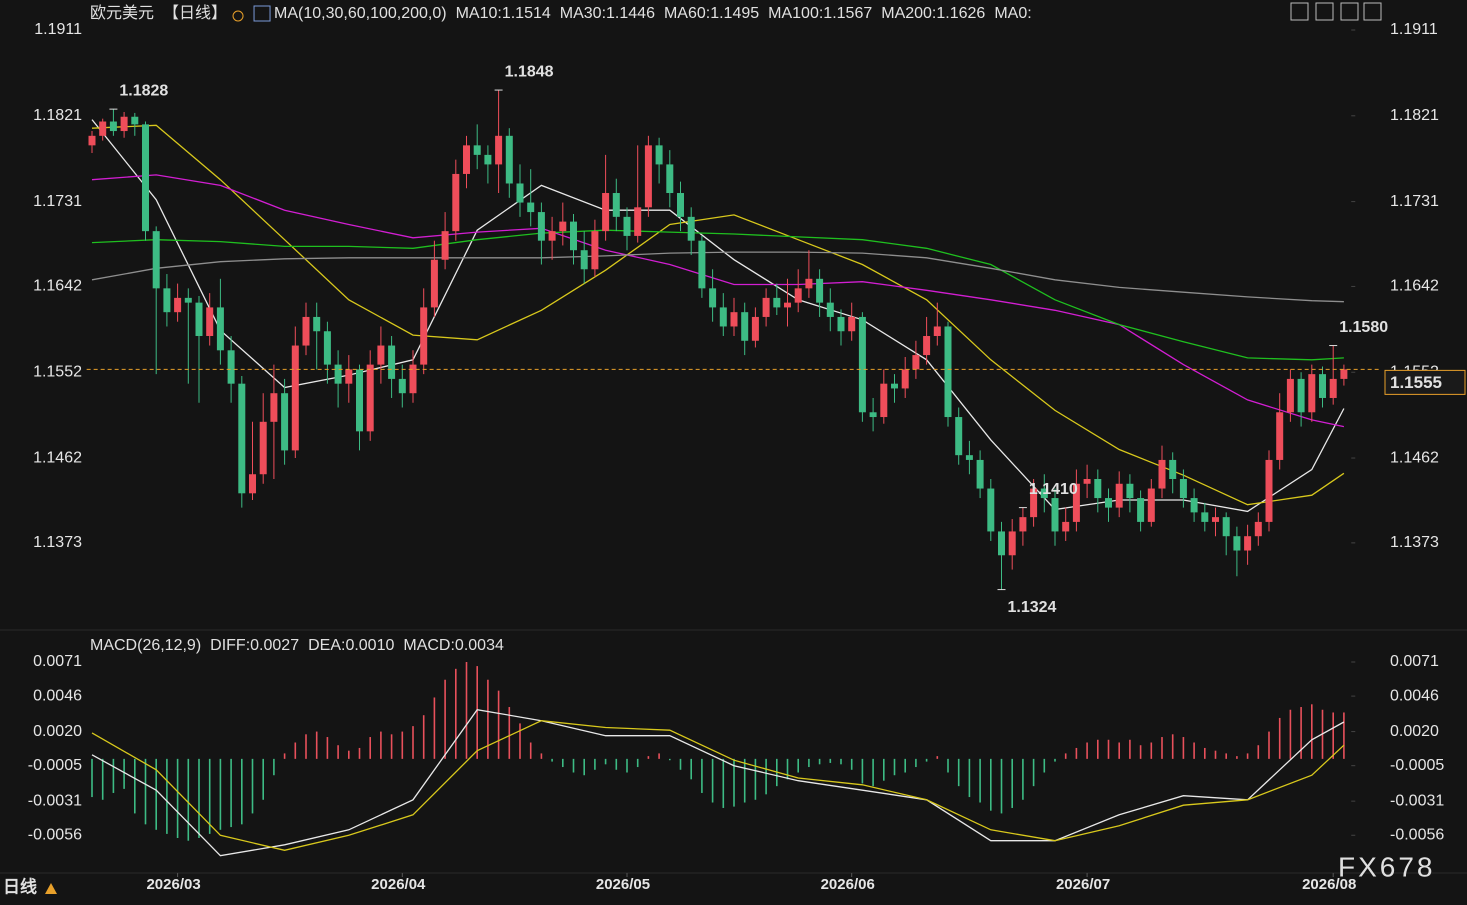 The image size is (1467, 905). I want to click on legend-entry: DEA:0.0010, so click(351, 645).